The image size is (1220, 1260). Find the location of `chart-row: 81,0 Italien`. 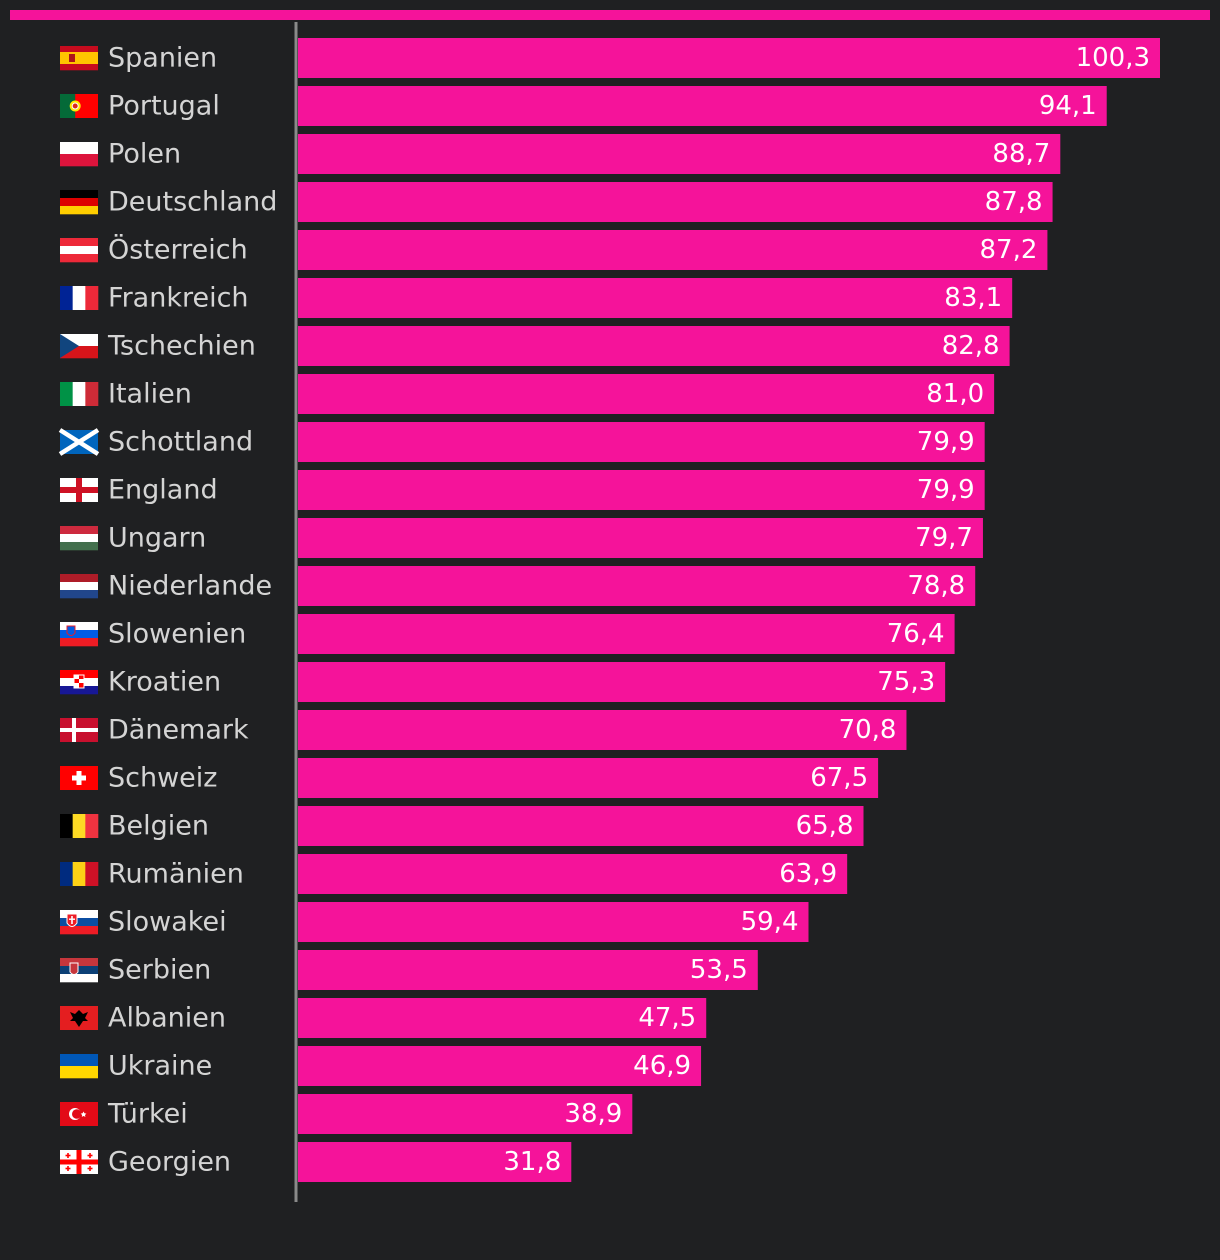

chart-row: 81,0 Italien is located at coordinates (527, 394).